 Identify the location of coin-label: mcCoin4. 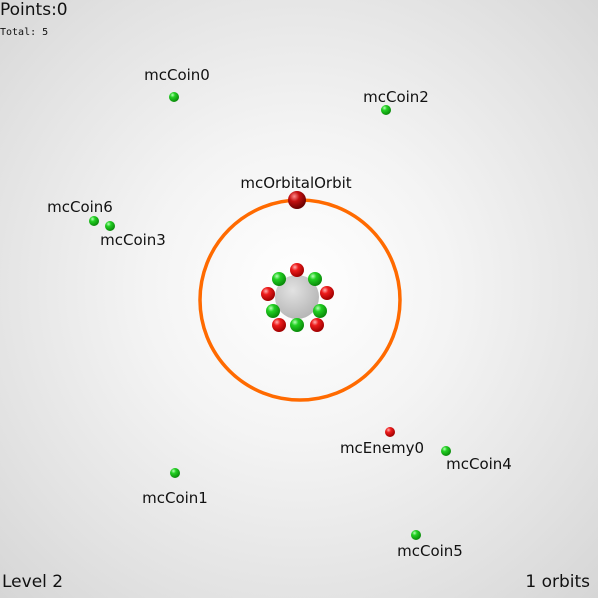
(479, 464).